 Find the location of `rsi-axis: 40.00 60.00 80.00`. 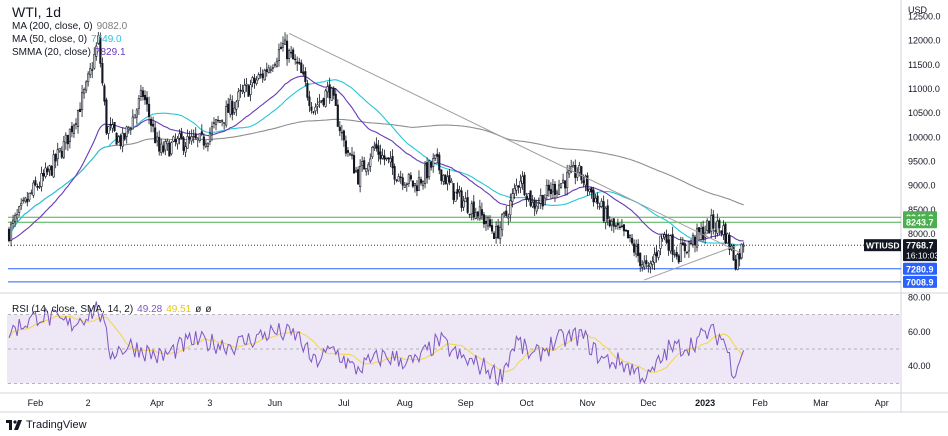

rsi-axis: 40.00 60.00 80.00 is located at coordinates (919, 331).